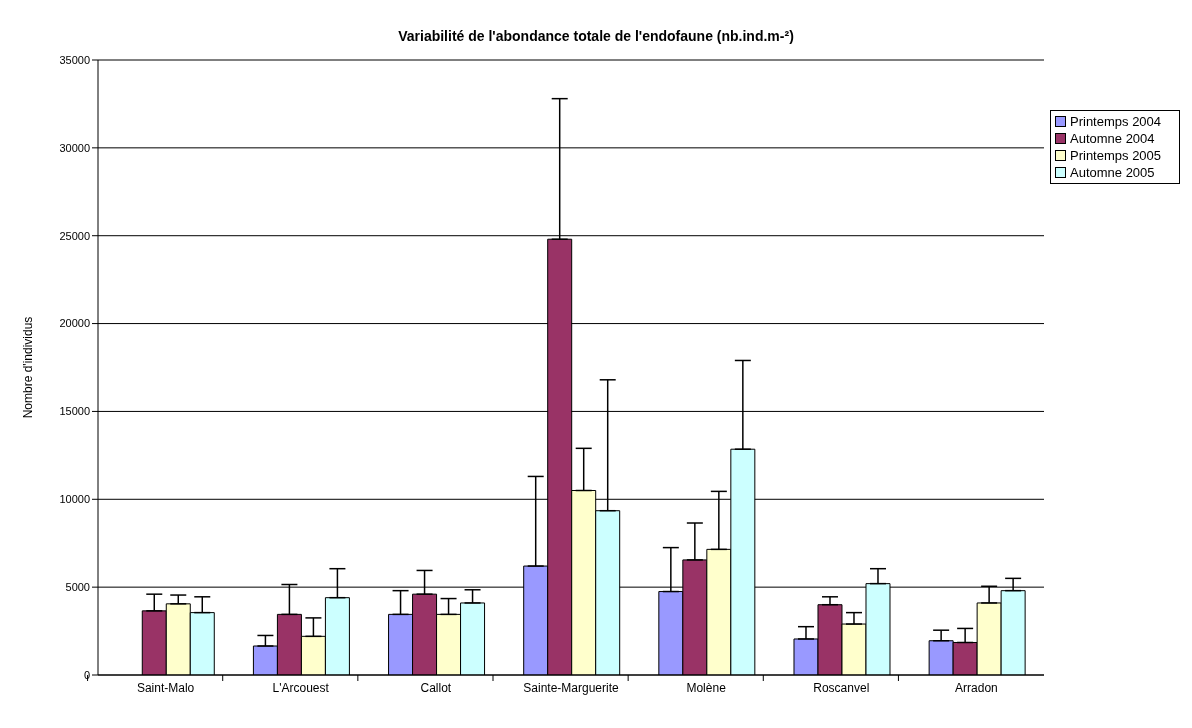 This screenshot has height=728, width=1192. I want to click on legend-label: Automne 2005, so click(1112, 172).